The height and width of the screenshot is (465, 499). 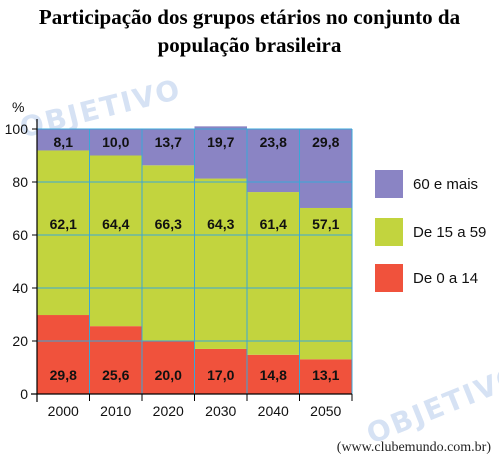 I want to click on data-label-young-2050: 13,1, so click(x=325, y=375).